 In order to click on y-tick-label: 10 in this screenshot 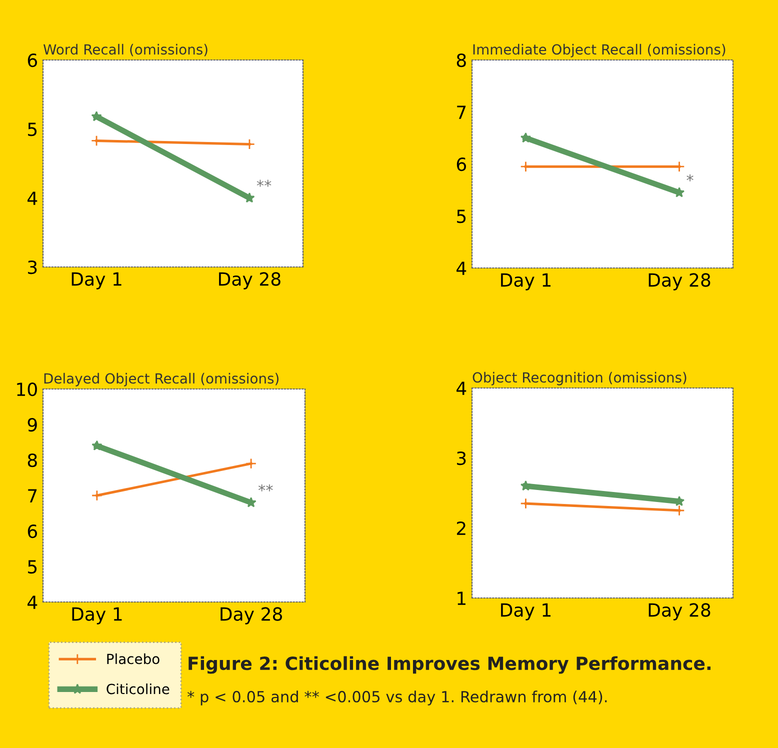, I will do `click(27, 389)`.